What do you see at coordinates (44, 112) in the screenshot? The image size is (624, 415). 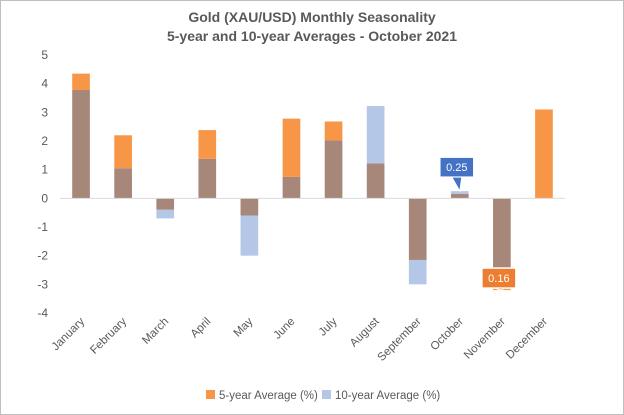 I see `y-tick-label: 3` at bounding box center [44, 112].